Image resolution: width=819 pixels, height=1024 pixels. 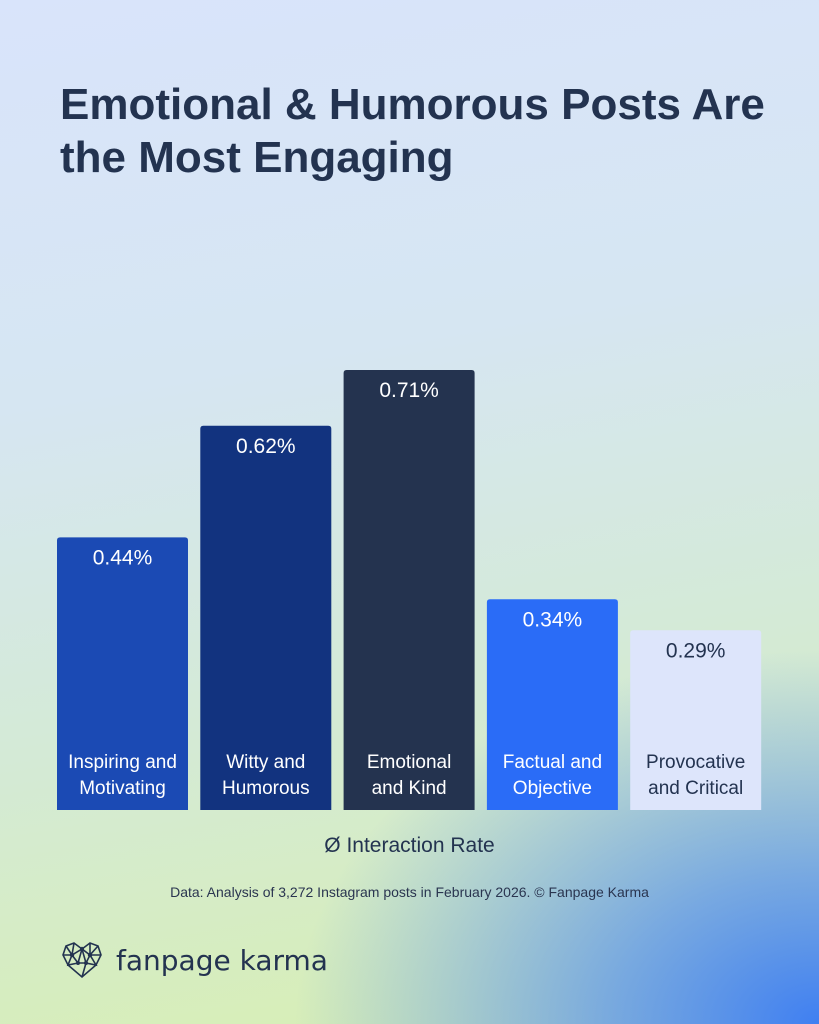 I want to click on brand-logo: fanpage karma, so click(x=195, y=960).